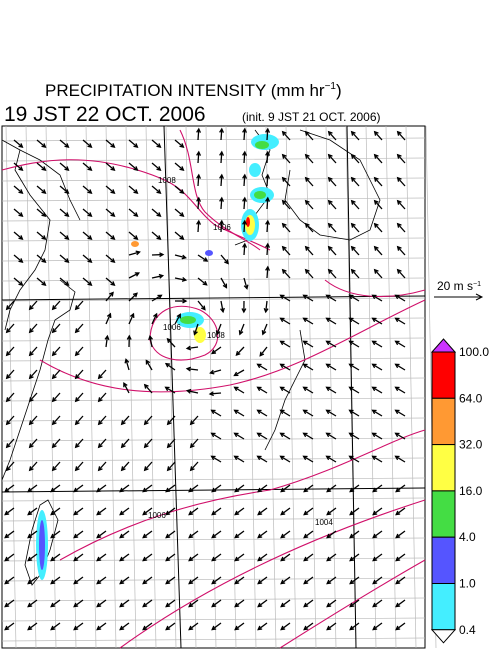  Describe the element at coordinates (443, 514) in the screenshot. I see `colorbar-segment` at that location.